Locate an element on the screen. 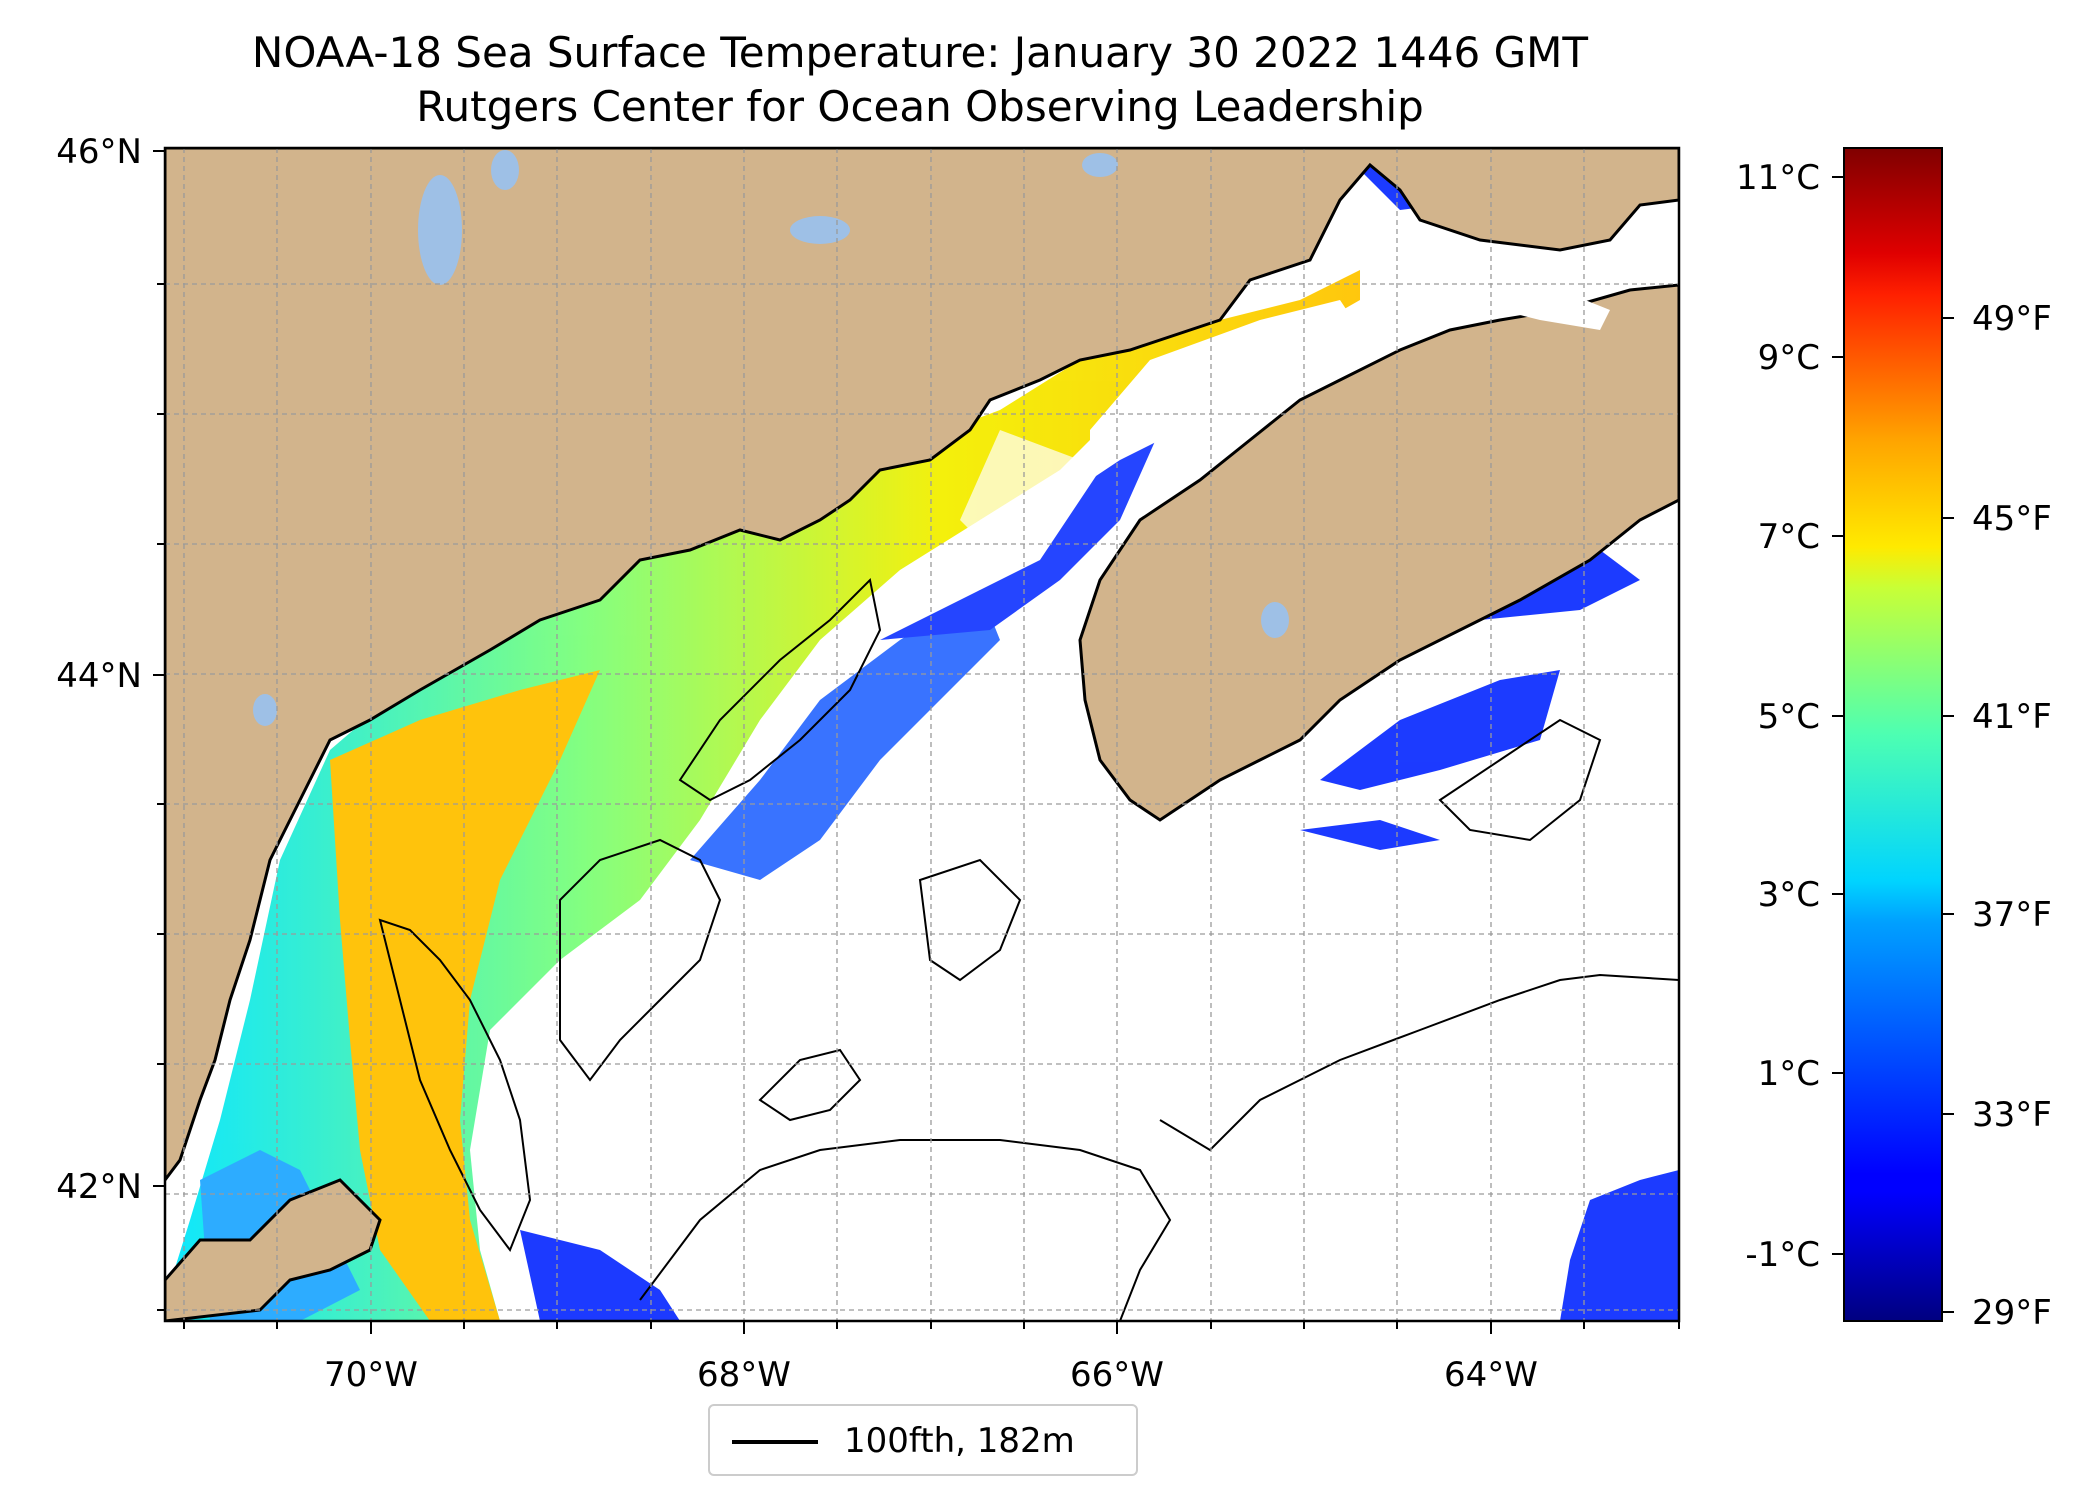  legend: 100fth, 182m is located at coordinates (923, 1440).